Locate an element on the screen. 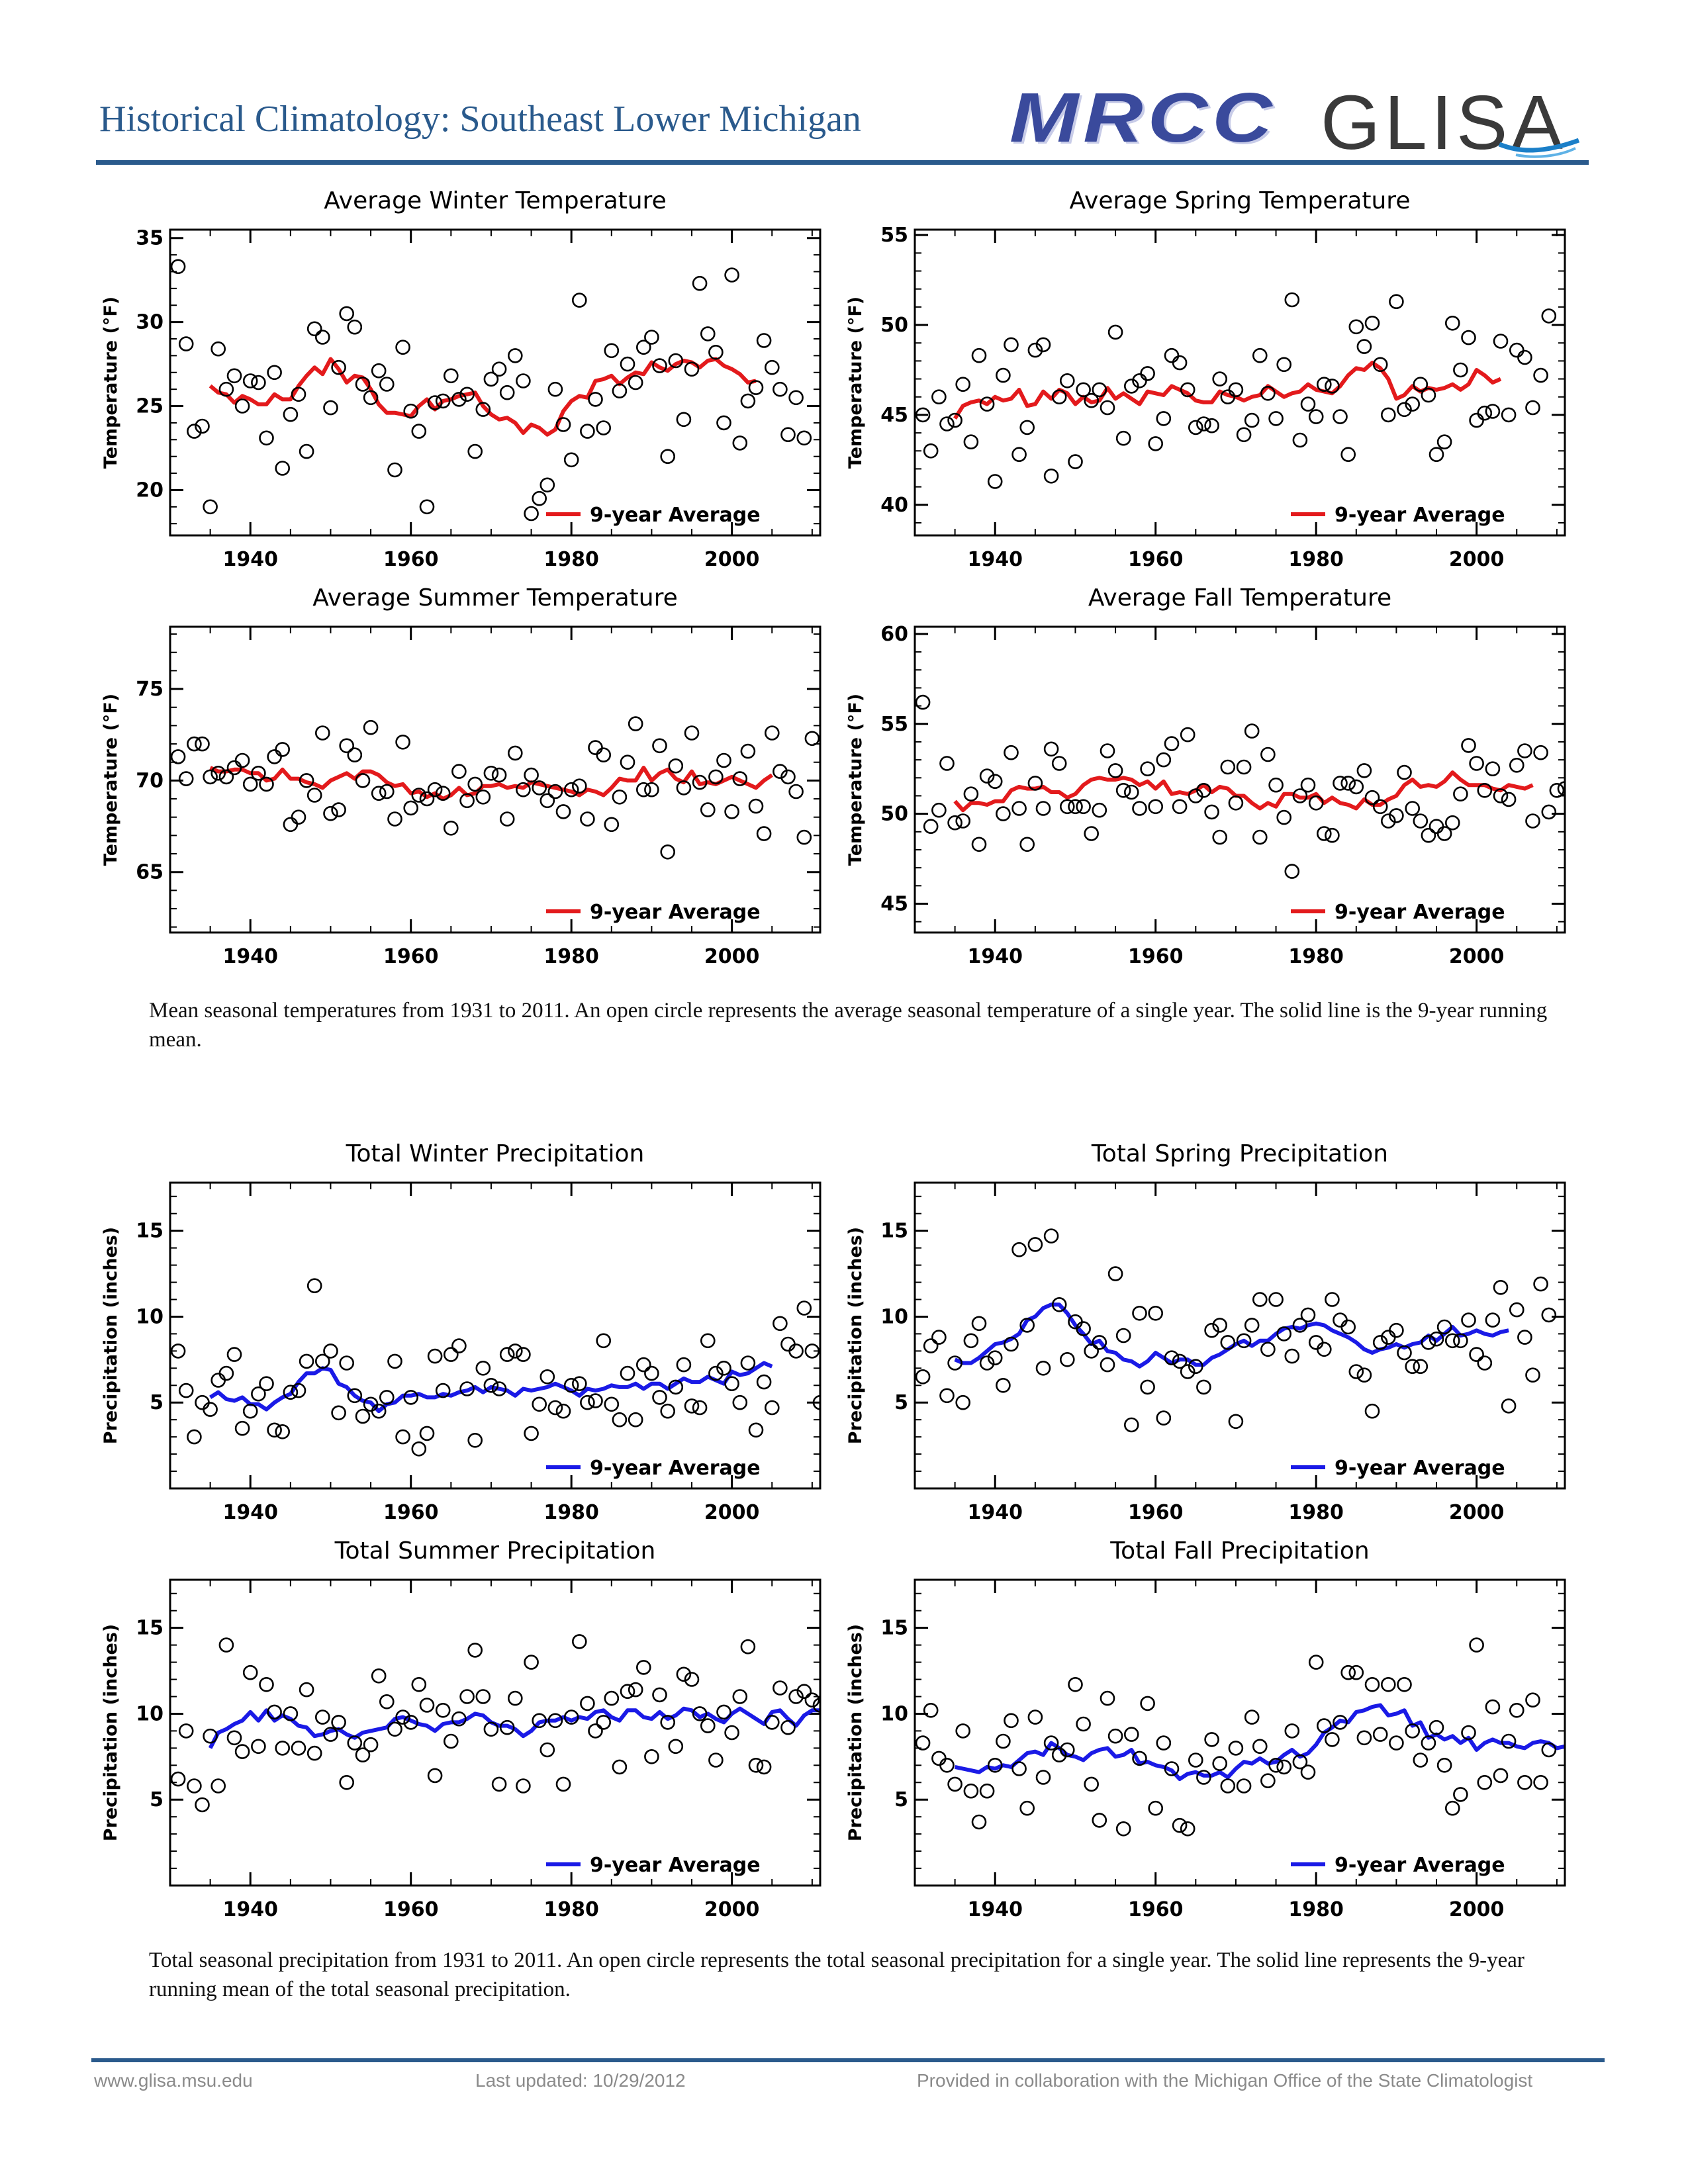  y-tick-label: 15 is located at coordinates (894, 1629).